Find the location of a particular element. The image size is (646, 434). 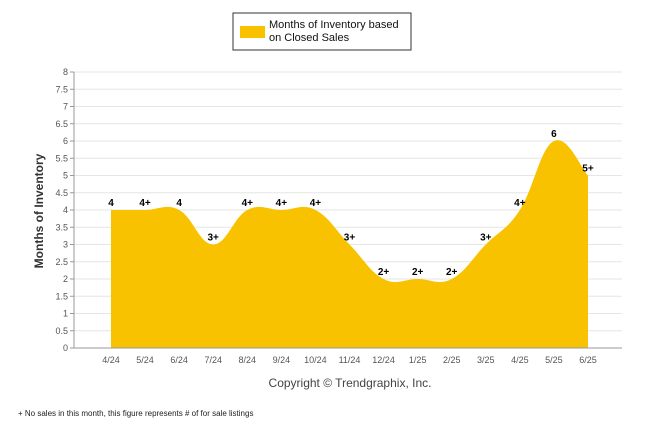

legend-label-line2: on Closed Sales is located at coordinates (309, 38).